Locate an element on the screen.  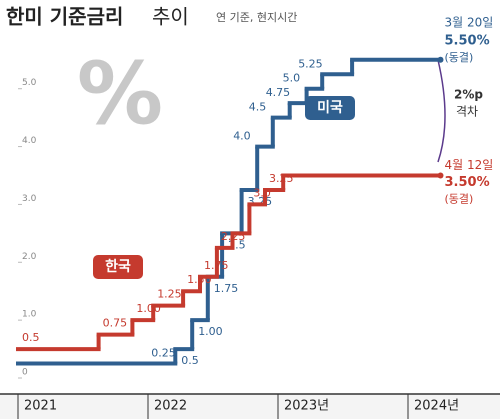
value-label: 0.75 is located at coordinates (115, 323).